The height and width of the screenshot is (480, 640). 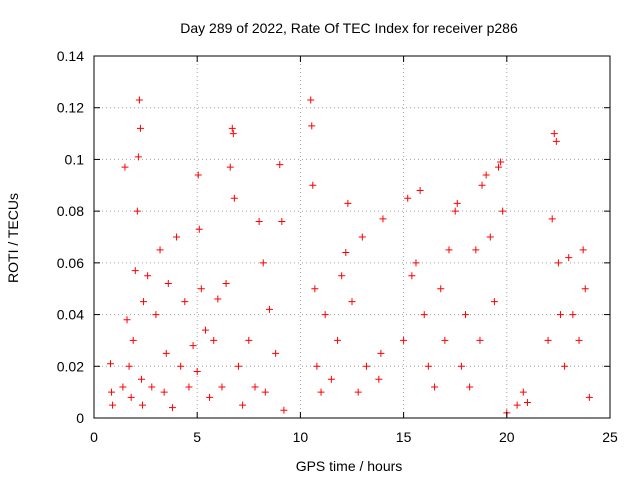 What do you see at coordinates (94, 437) in the screenshot?
I see `x-tick-label: 0` at bounding box center [94, 437].